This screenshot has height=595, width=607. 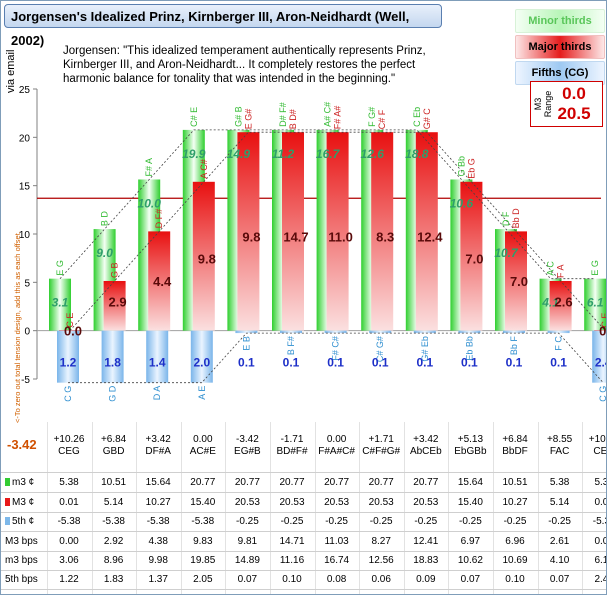 I want to click on major-third-name: C# F, so click(x=382, y=119).